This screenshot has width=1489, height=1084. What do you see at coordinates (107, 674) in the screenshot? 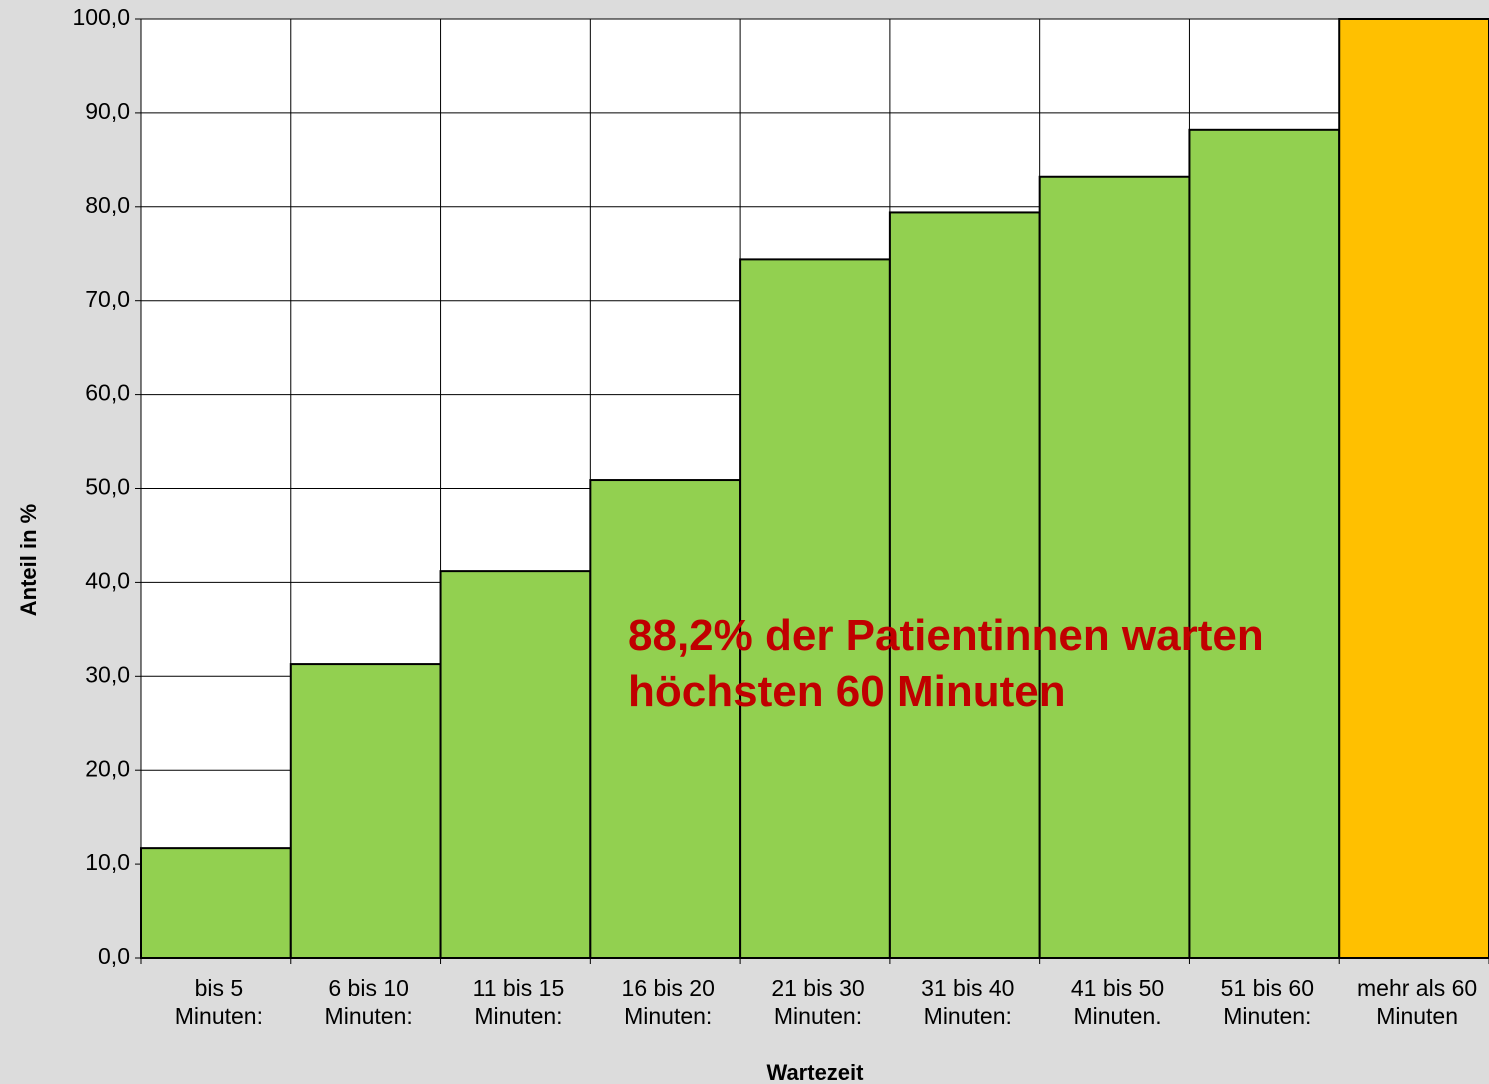
I see `y-tick-label: 30,0` at bounding box center [107, 674].